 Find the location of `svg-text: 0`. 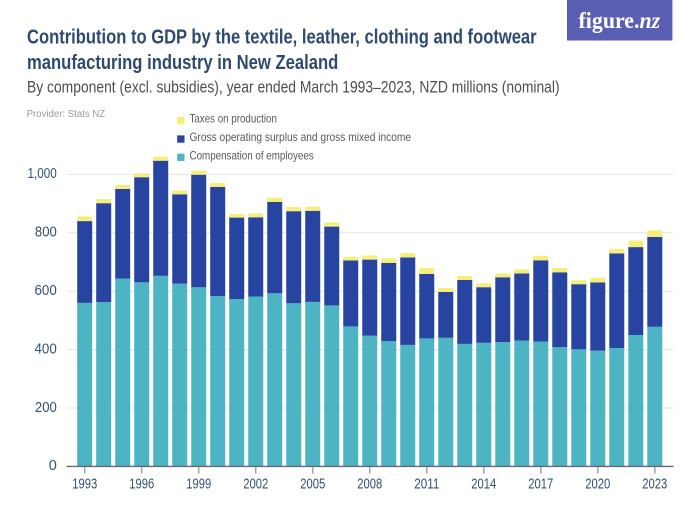

svg-text: 0 is located at coordinates (53, 465).